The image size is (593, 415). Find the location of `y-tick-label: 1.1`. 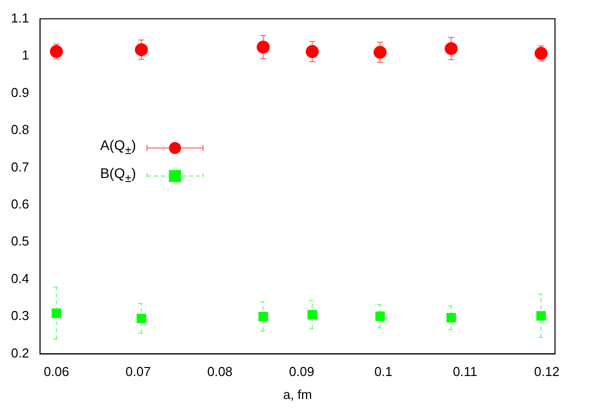

y-tick-label: 1.1 is located at coordinates (20, 18).